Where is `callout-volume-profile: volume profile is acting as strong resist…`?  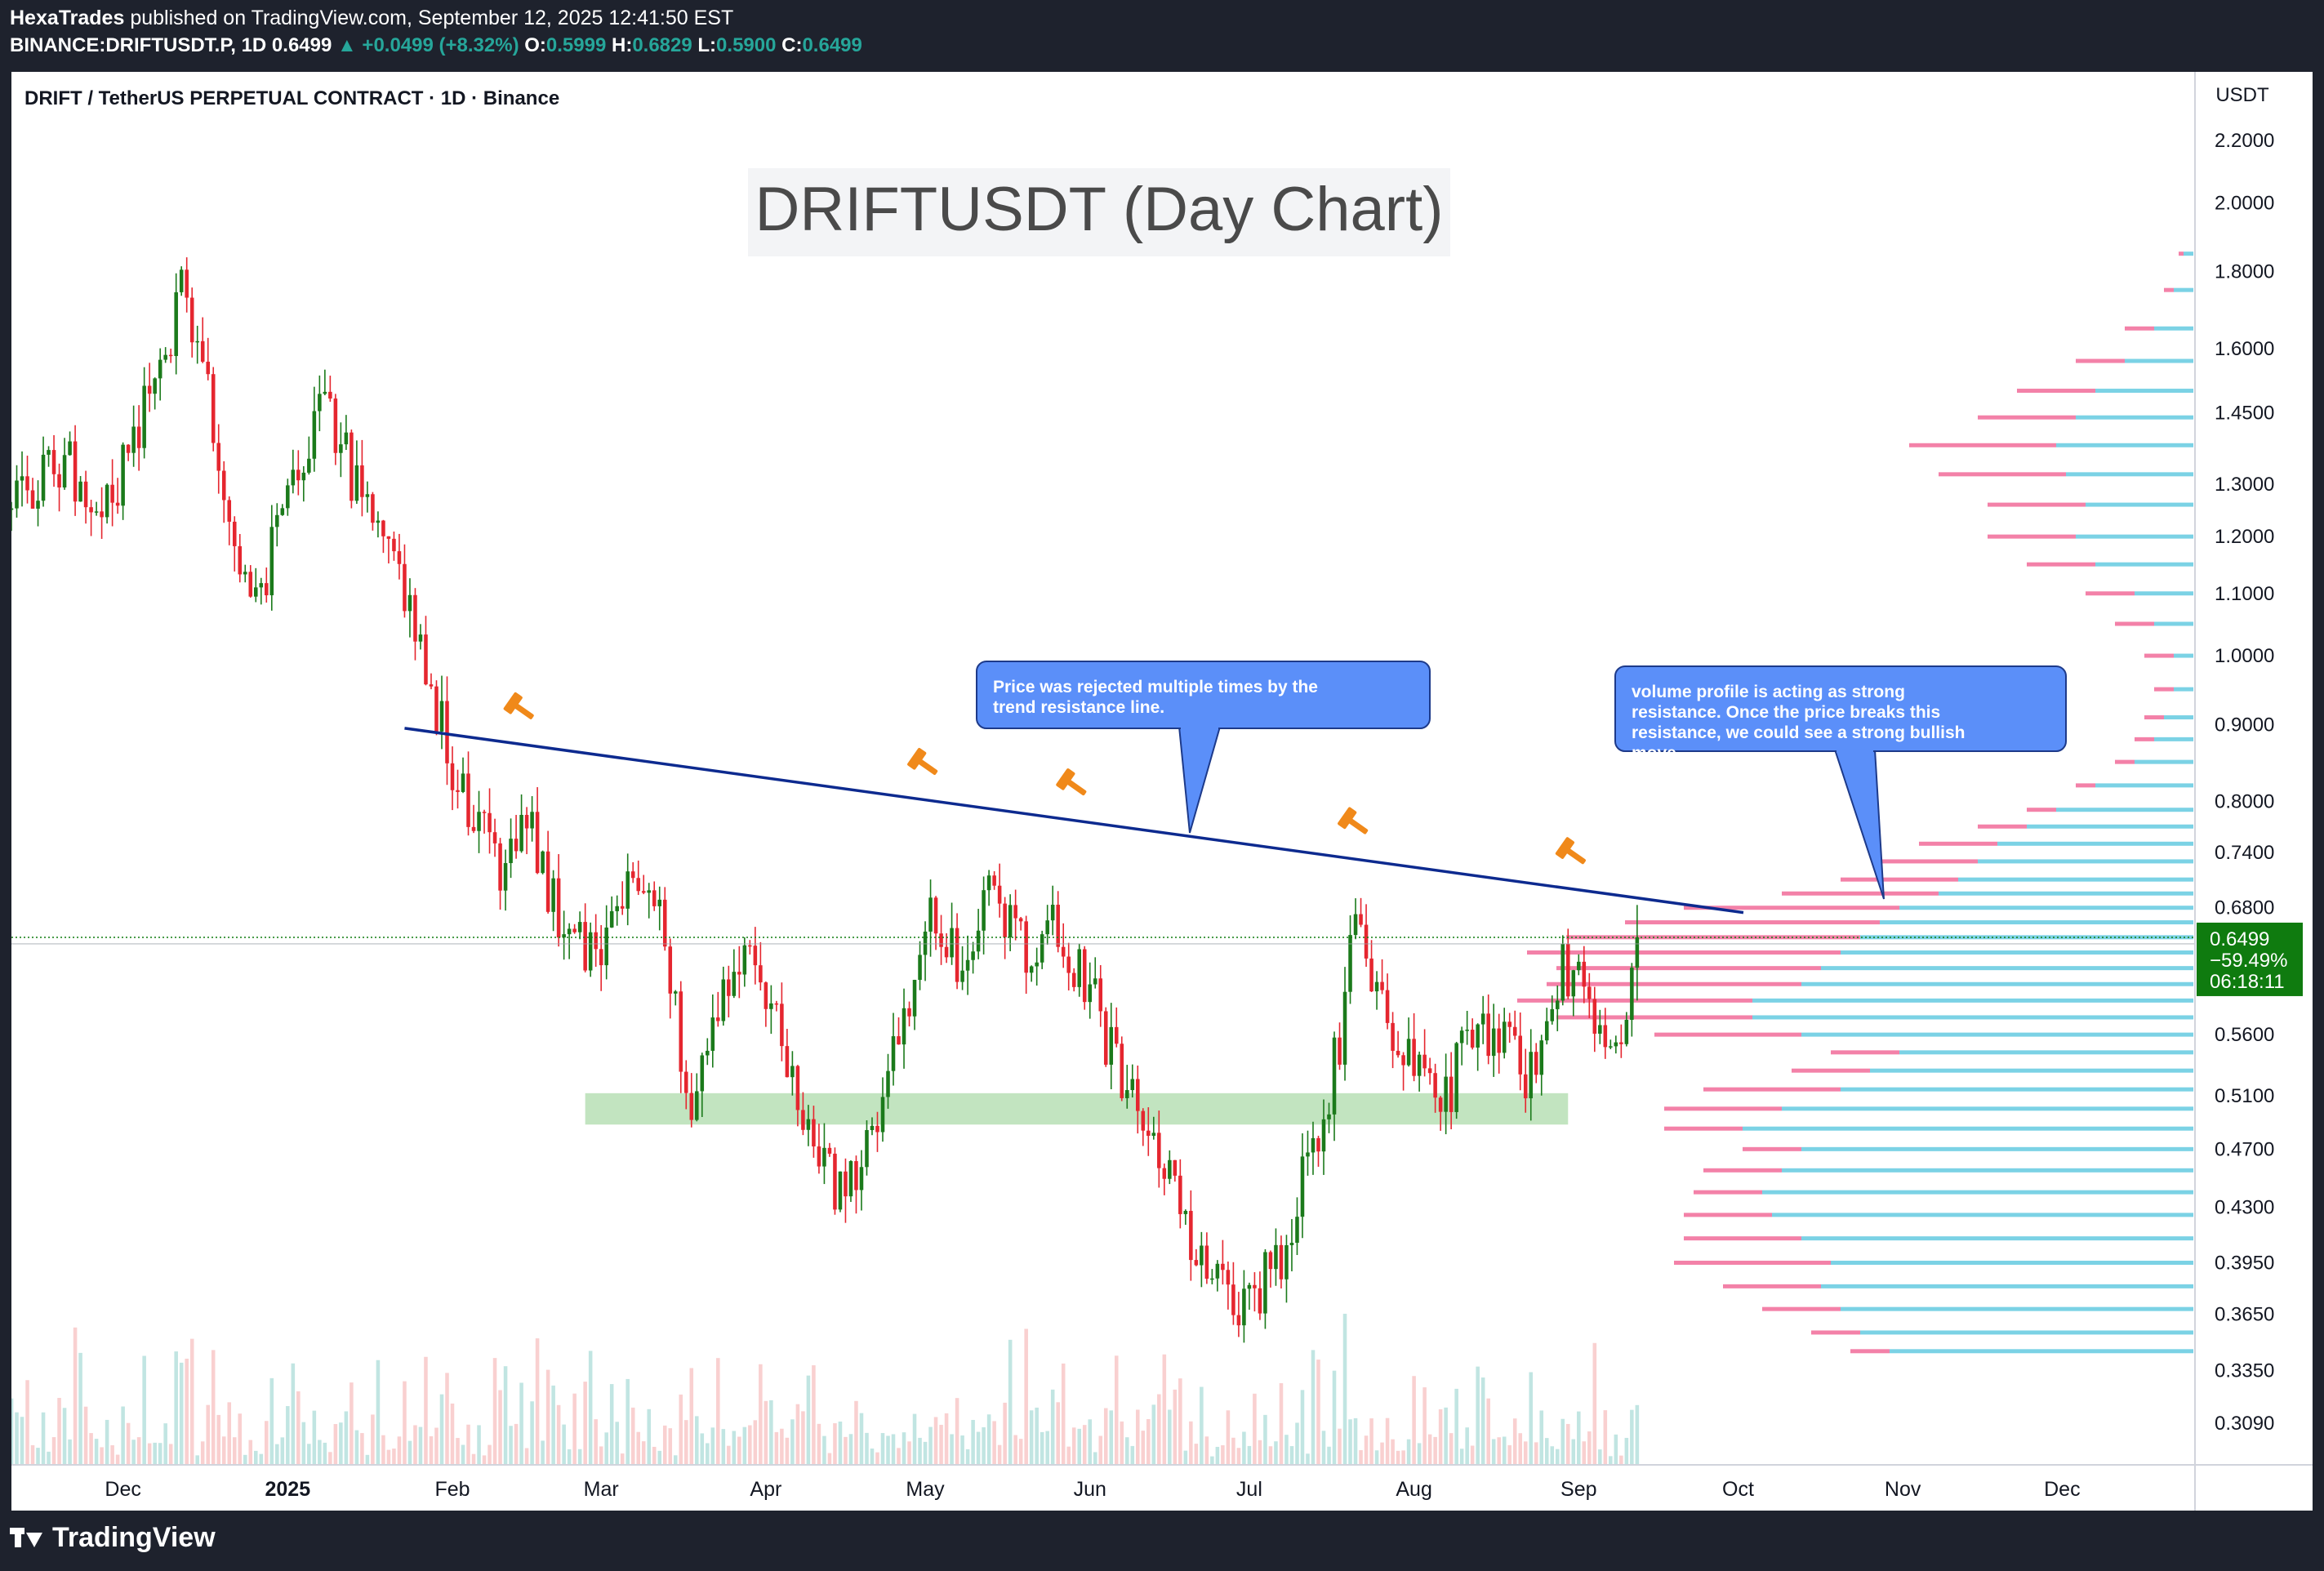 callout-volume-profile: volume profile is acting as strong resist… is located at coordinates (1841, 782).